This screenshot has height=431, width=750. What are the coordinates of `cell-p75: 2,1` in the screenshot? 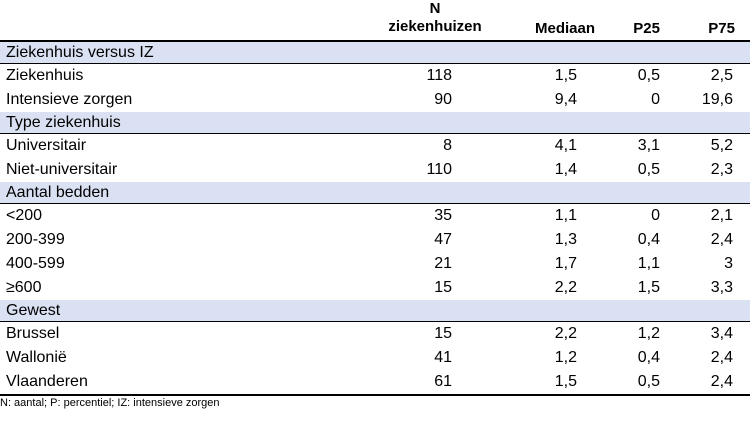 It's located at (721, 215).